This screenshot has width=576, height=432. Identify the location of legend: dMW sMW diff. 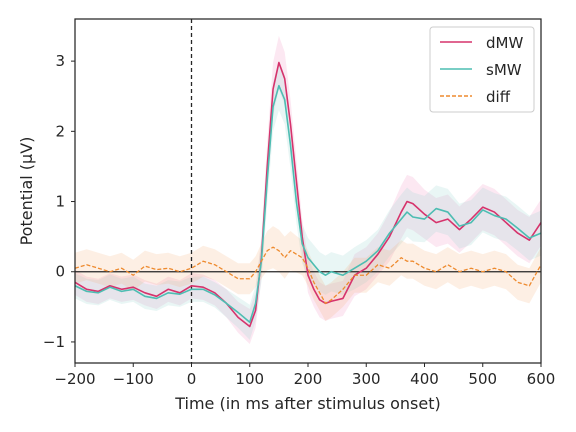
(482, 69).